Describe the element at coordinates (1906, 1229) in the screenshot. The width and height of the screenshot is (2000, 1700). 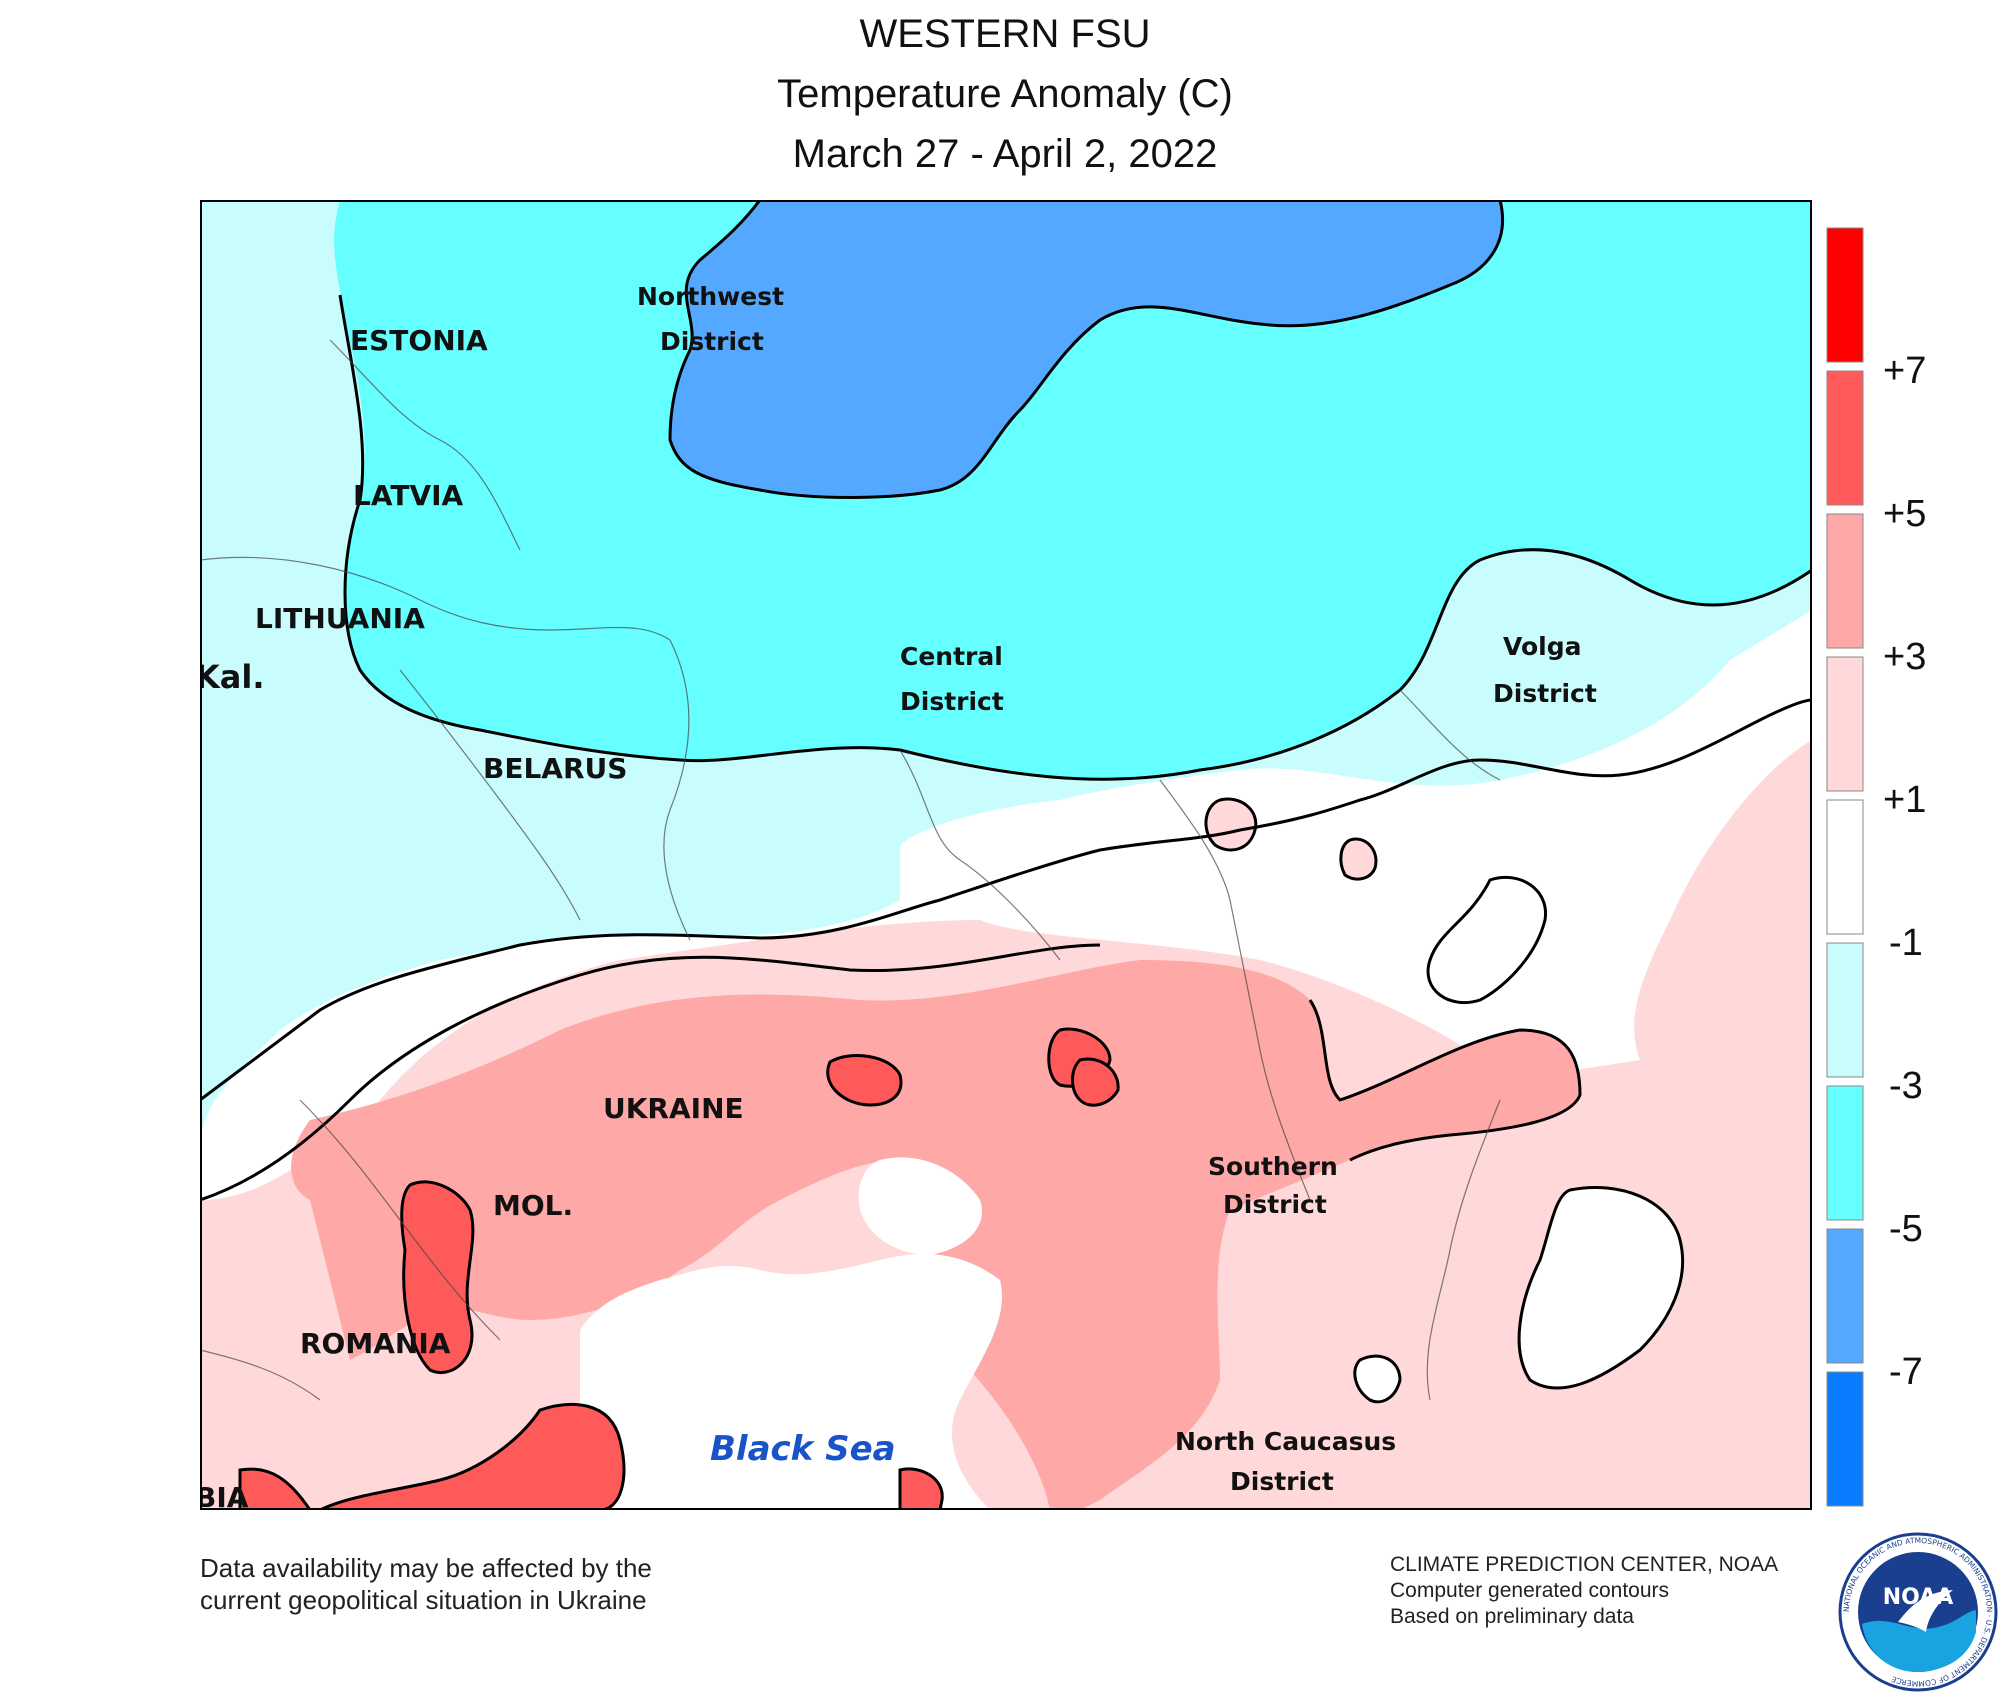
I see `legend-tick-label: -5` at that location.